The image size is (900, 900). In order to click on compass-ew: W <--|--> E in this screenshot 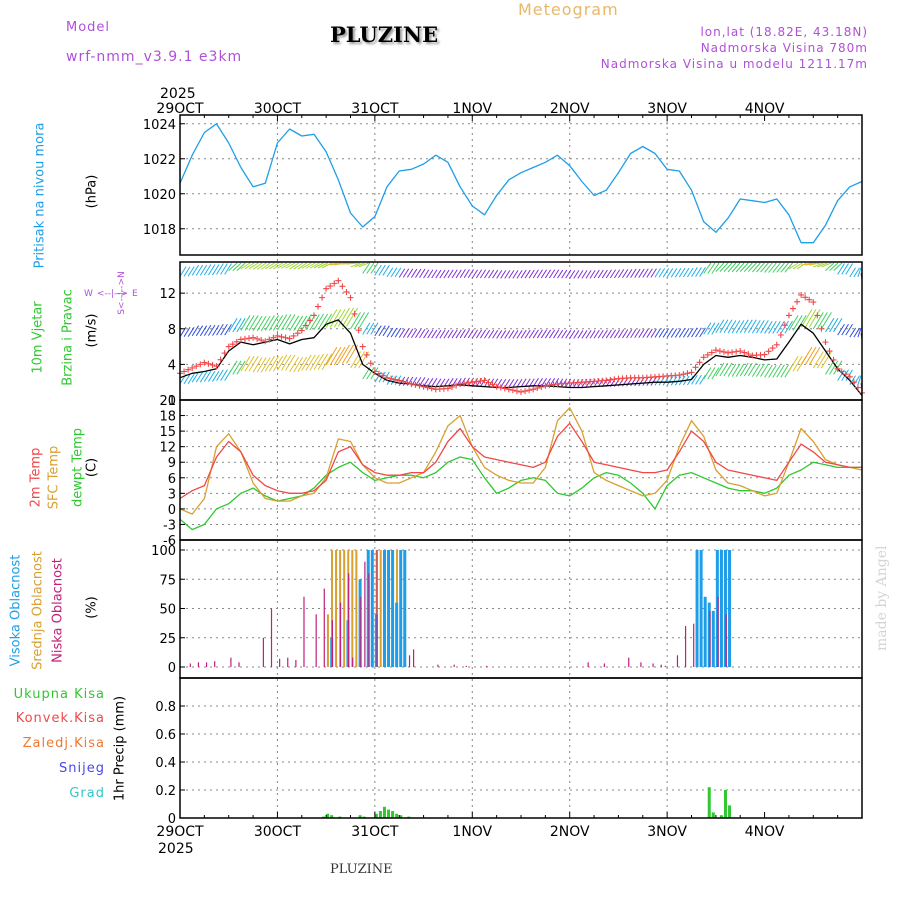, I will do `click(111, 294)`.